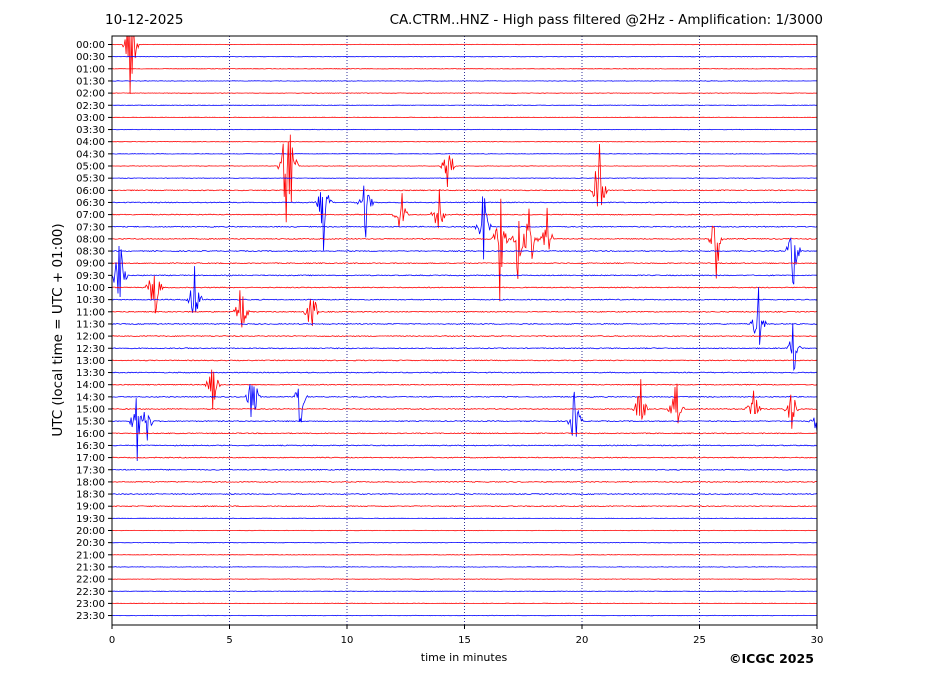 The image size is (927, 696). What do you see at coordinates (90, 470) in the screenshot?
I see `y-tick-label: 17:30` at bounding box center [90, 470].